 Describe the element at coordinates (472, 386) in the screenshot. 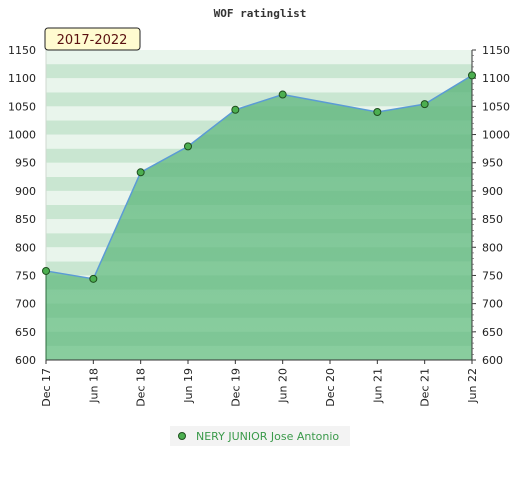

I see `x-tick-label: Jun 22` at that location.